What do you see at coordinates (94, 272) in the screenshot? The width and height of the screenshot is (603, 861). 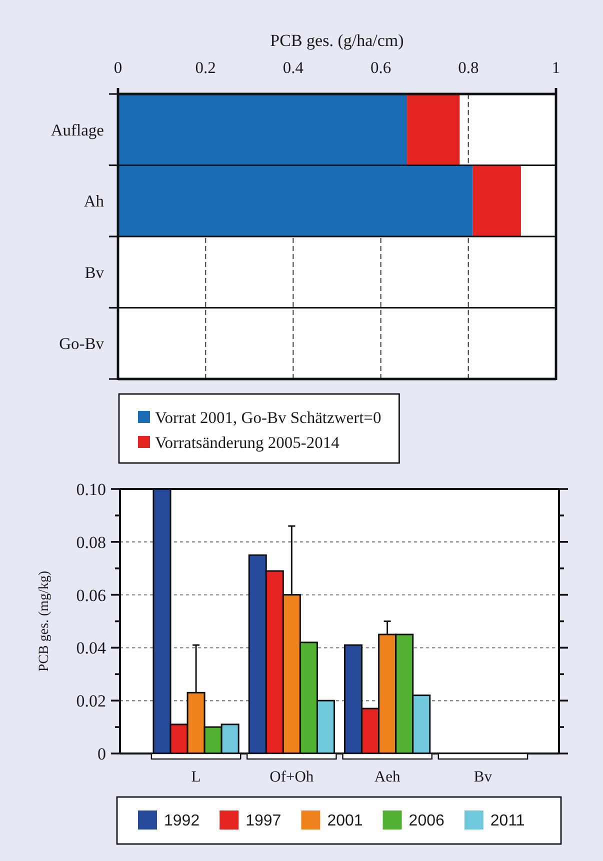 I see `y-tick-label: Bv` at bounding box center [94, 272].